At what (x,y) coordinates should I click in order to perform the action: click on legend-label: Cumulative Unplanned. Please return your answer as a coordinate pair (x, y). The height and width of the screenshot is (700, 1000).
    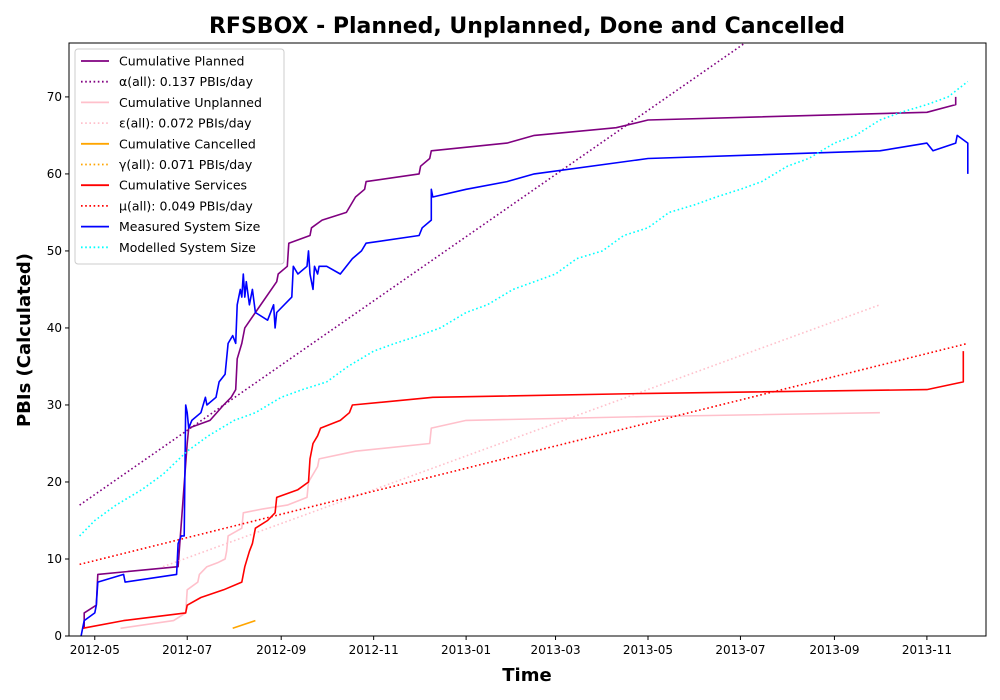
    Looking at the image, I should click on (190, 102).